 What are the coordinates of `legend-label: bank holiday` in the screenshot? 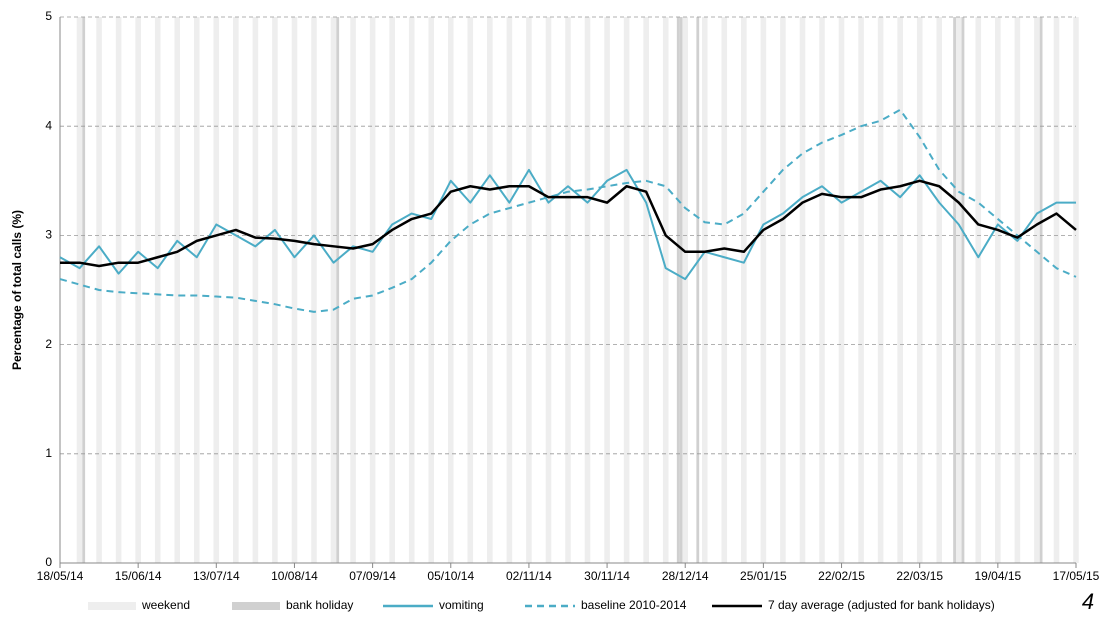 It's located at (319, 605).